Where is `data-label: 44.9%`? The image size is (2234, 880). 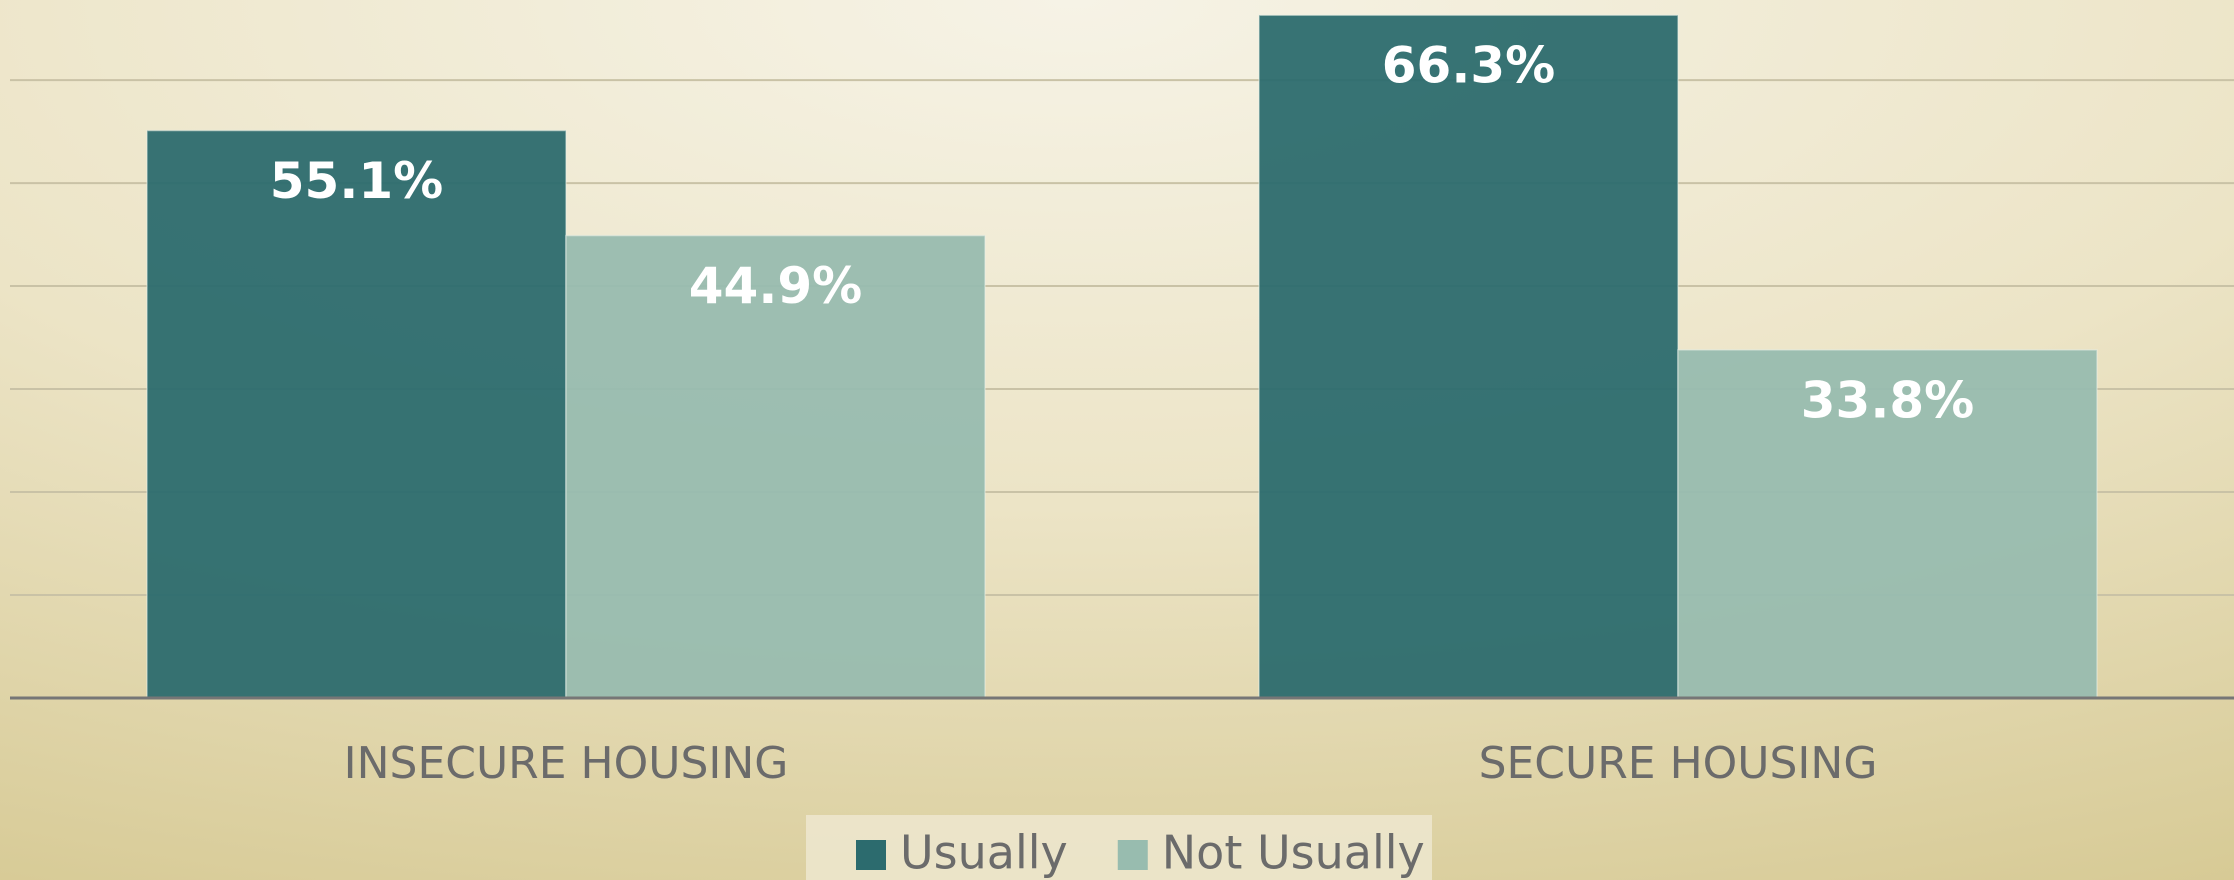
data-label: 44.9% is located at coordinates (775, 286).